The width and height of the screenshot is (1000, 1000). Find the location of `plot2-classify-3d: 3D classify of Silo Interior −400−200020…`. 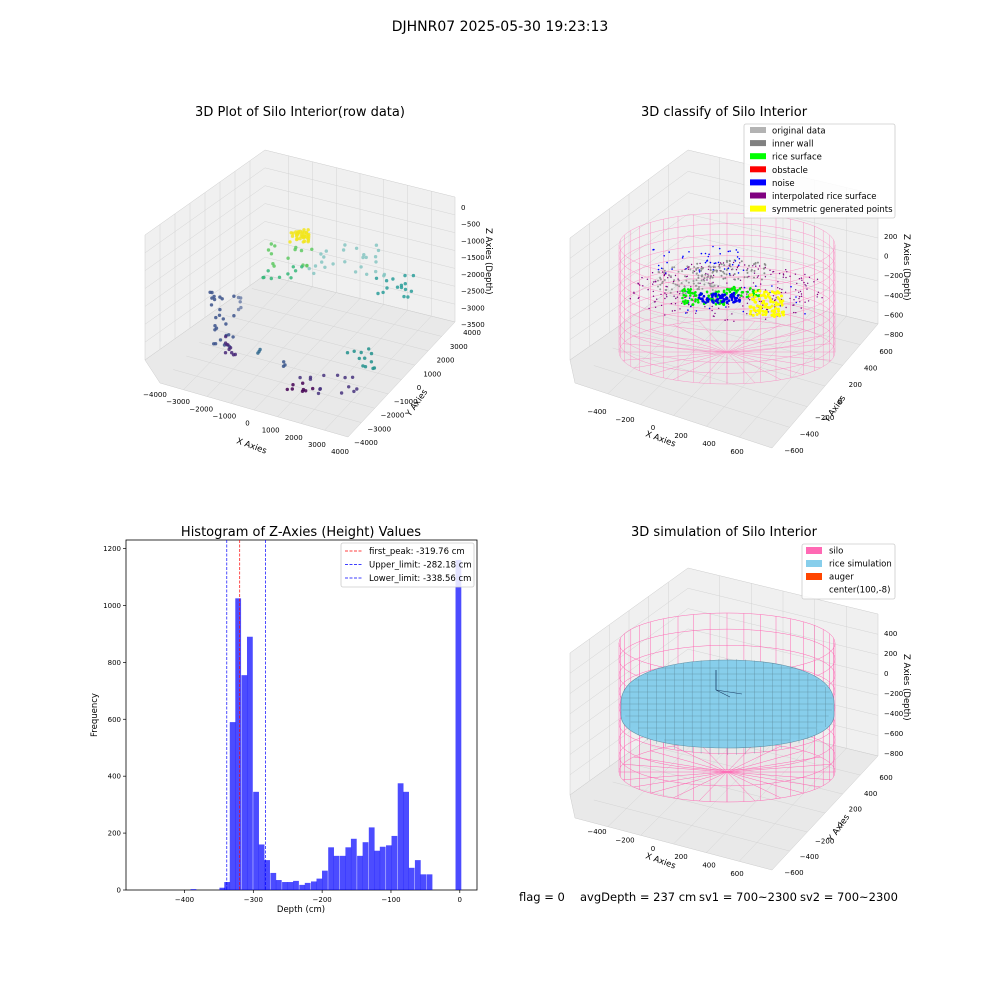

plot2-classify-3d: 3D classify of Silo Interior −400−200020… is located at coordinates (740, 280).